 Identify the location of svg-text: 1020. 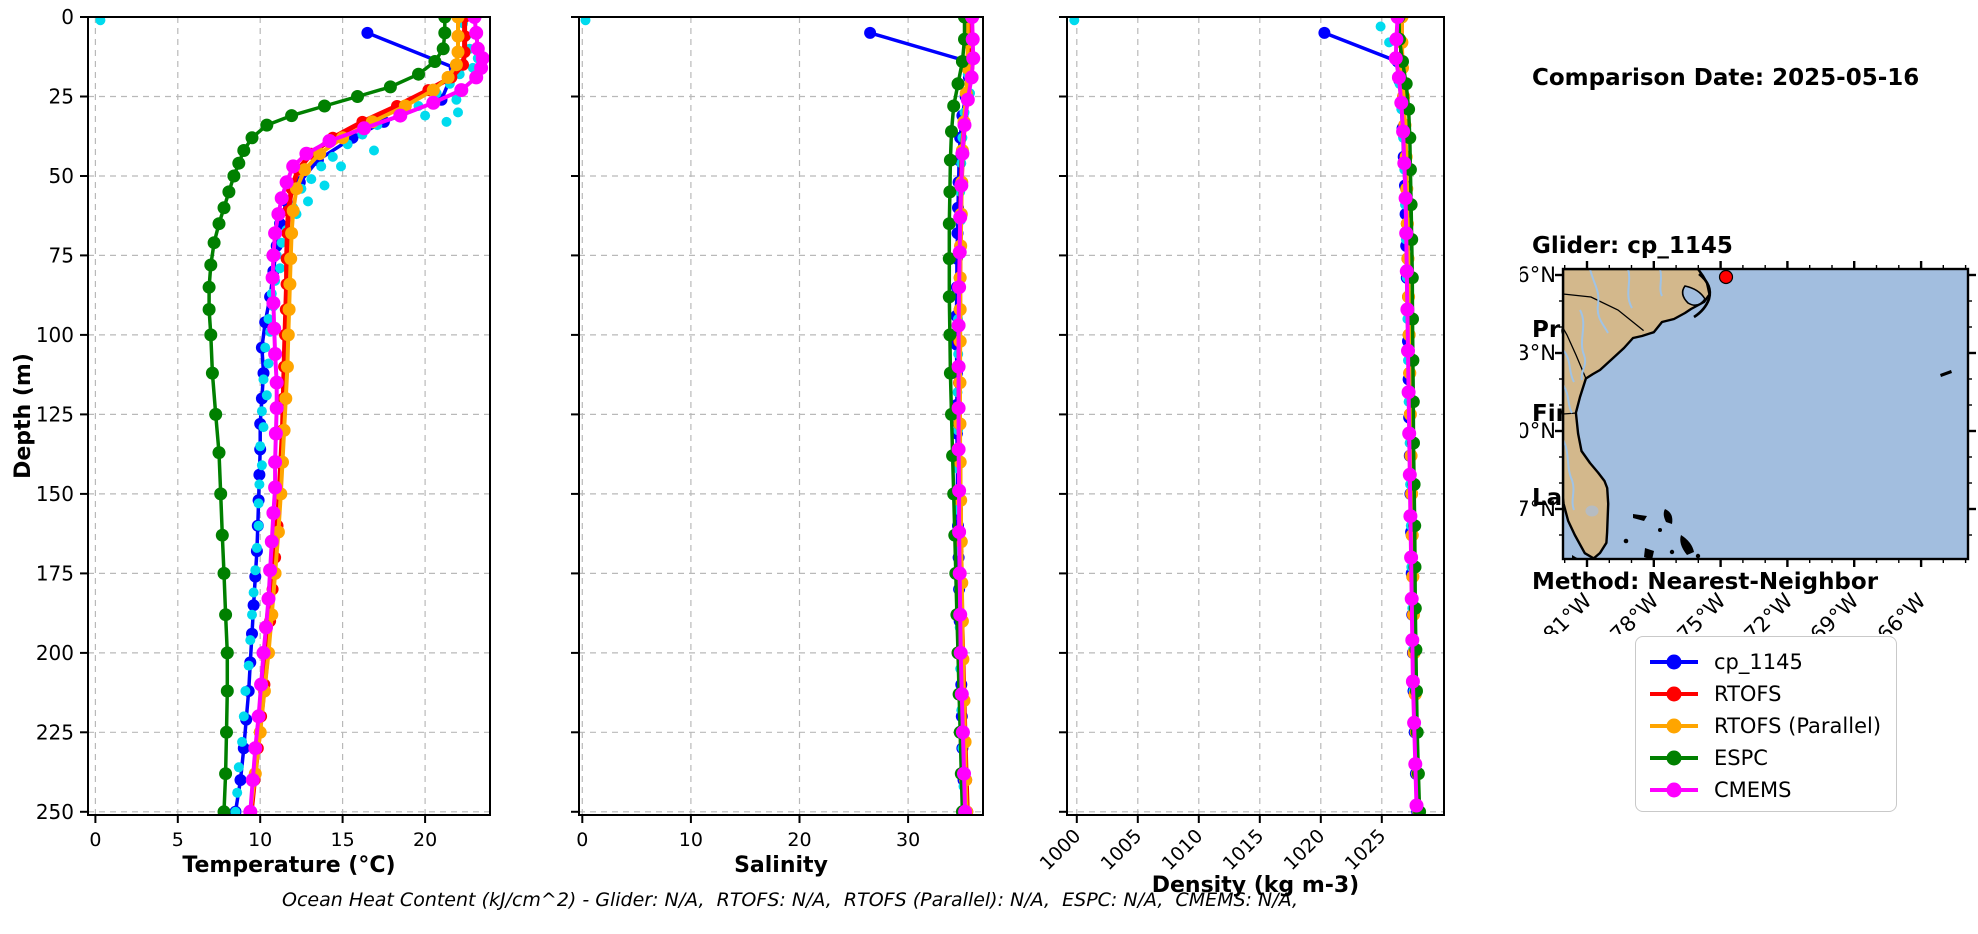
(1305, 850).